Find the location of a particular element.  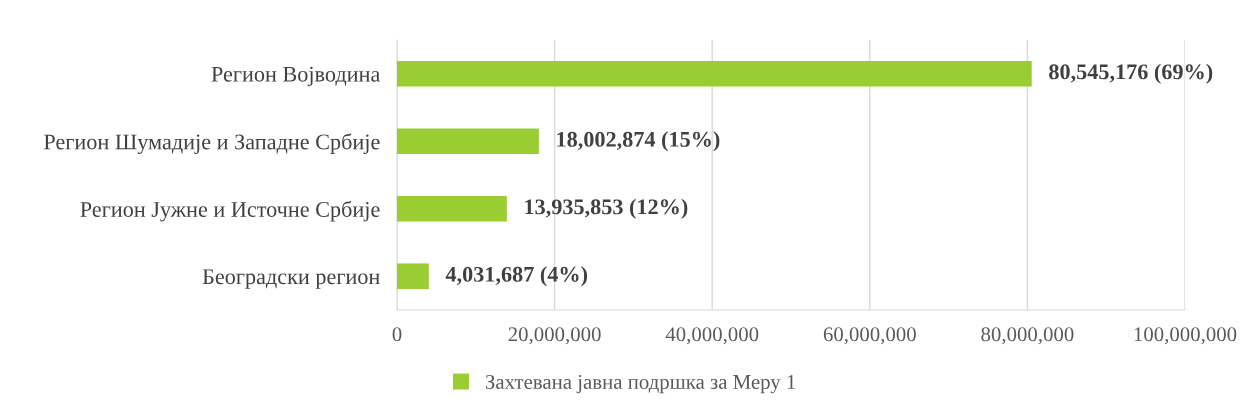

legend-label: Захтевана јавна подршка за Меру 1 is located at coordinates (640, 384).